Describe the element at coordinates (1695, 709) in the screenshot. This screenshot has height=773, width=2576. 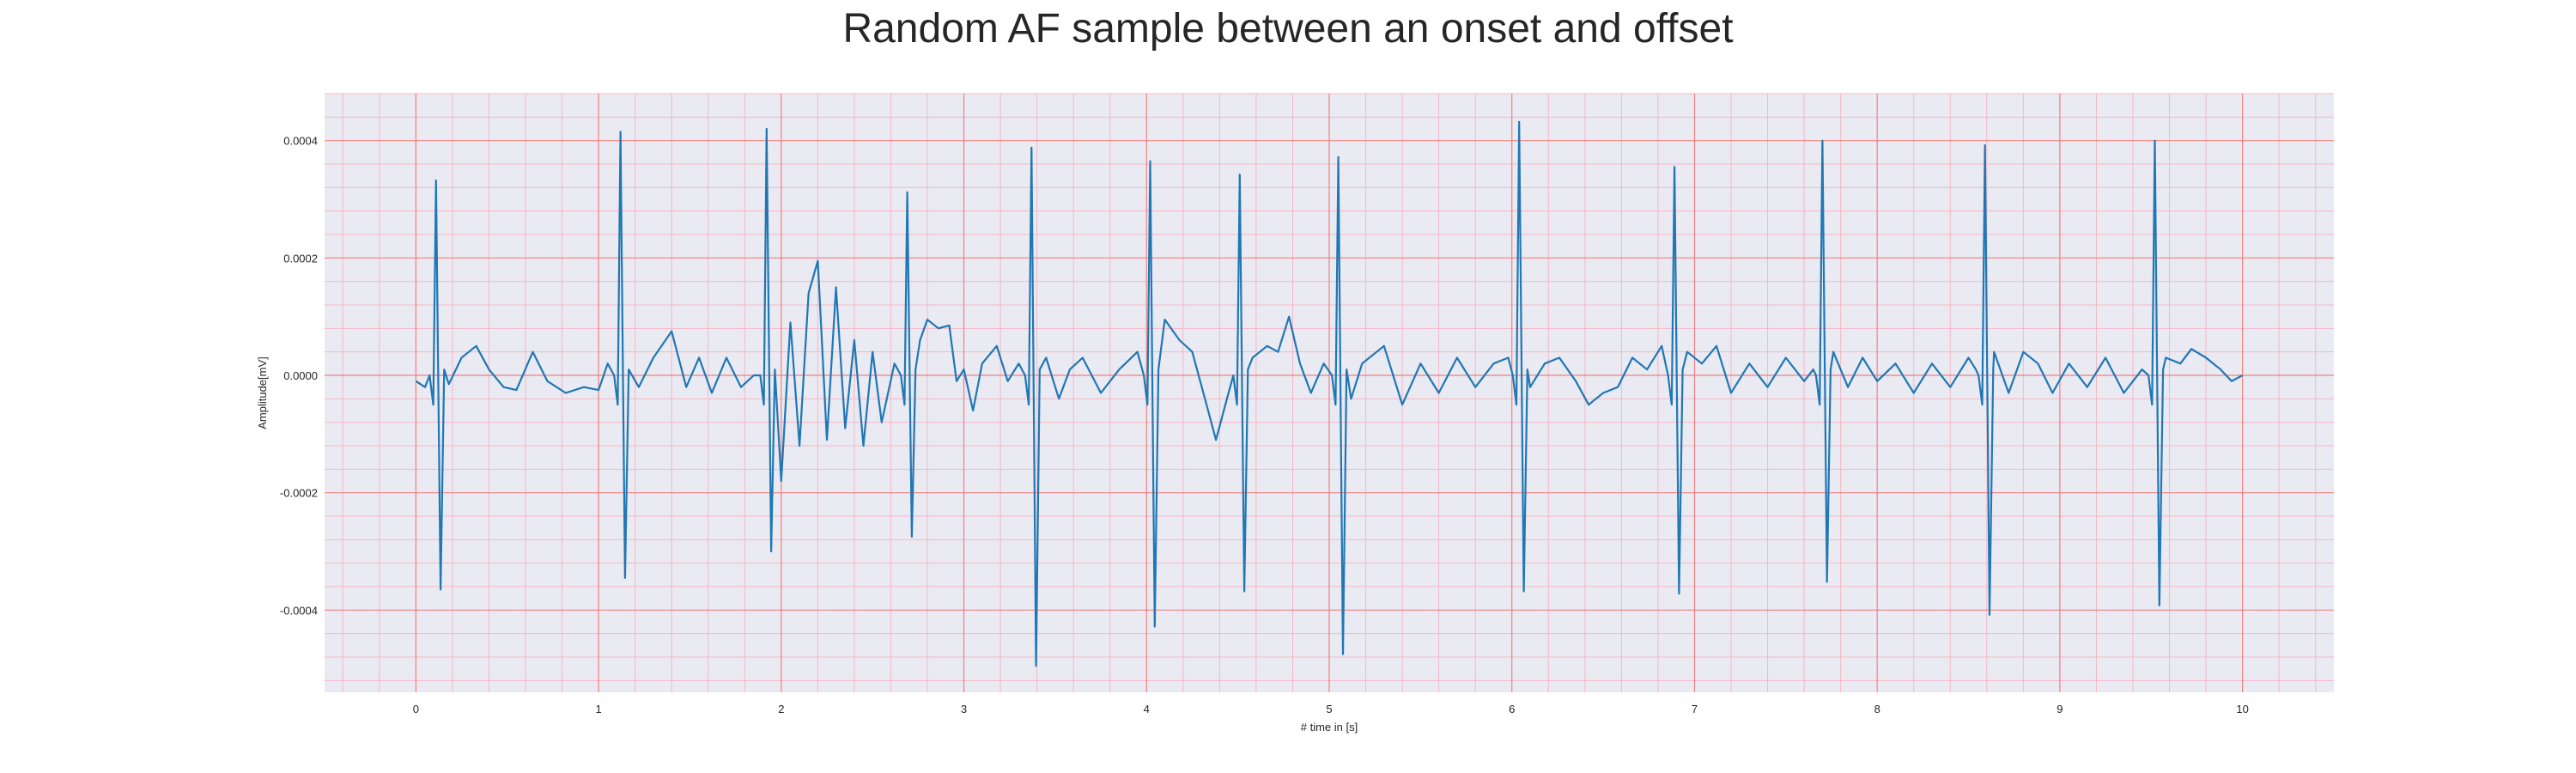
I see `x-tick-label: 7` at that location.